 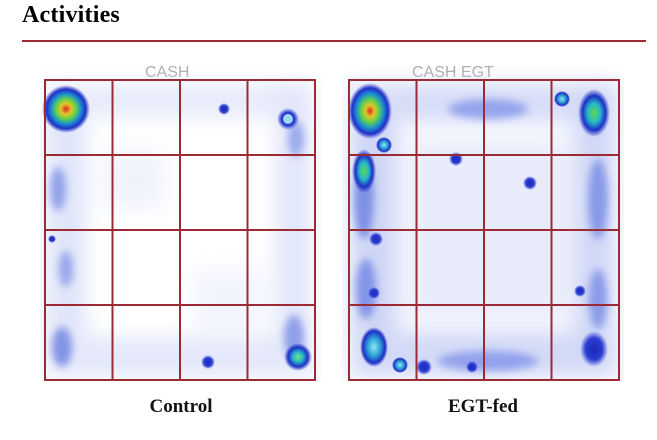 I want to click on hotspot-bottom-left, so click(x=374, y=347).